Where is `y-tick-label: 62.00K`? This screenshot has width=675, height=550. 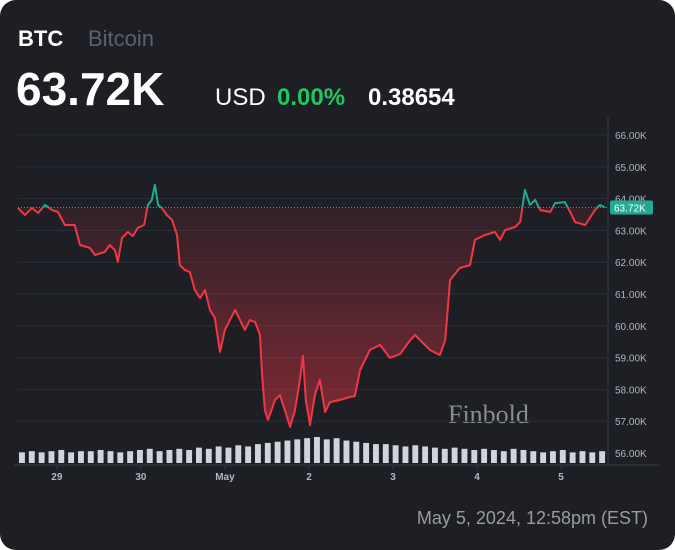 y-tick-label: 62.00K is located at coordinates (631, 263).